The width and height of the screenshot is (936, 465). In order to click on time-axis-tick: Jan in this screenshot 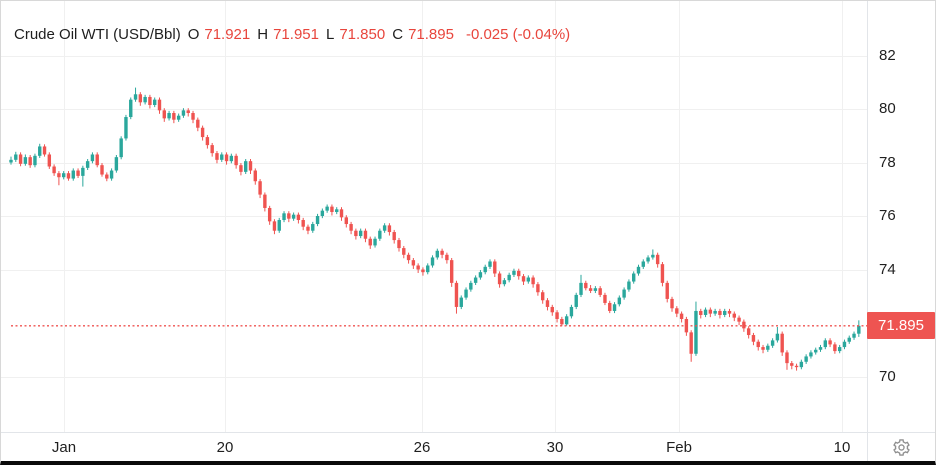, I will do `click(64, 447)`.